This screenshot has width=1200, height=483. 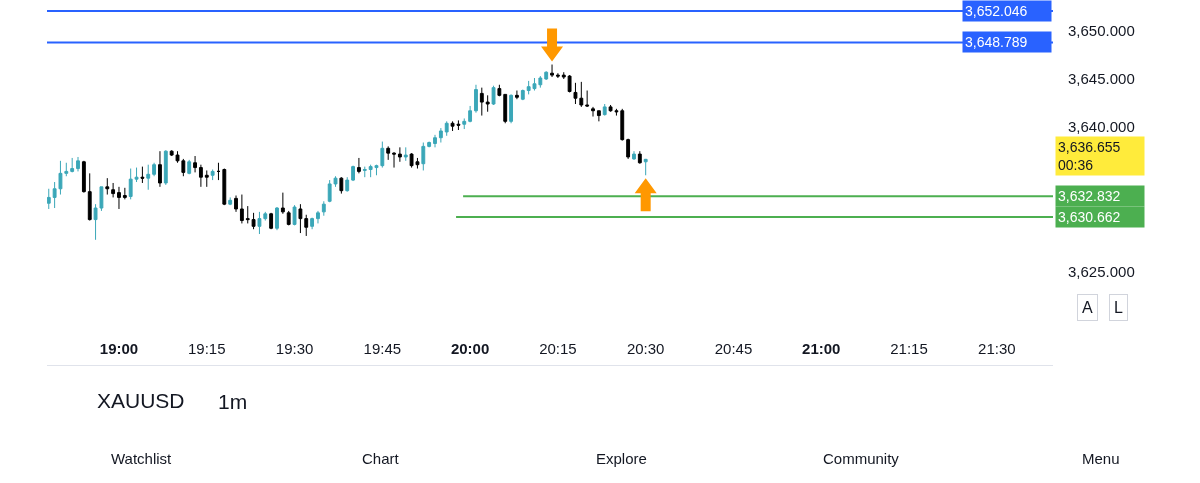 What do you see at coordinates (821, 348) in the screenshot?
I see `x-tick-label: 21:00` at bounding box center [821, 348].